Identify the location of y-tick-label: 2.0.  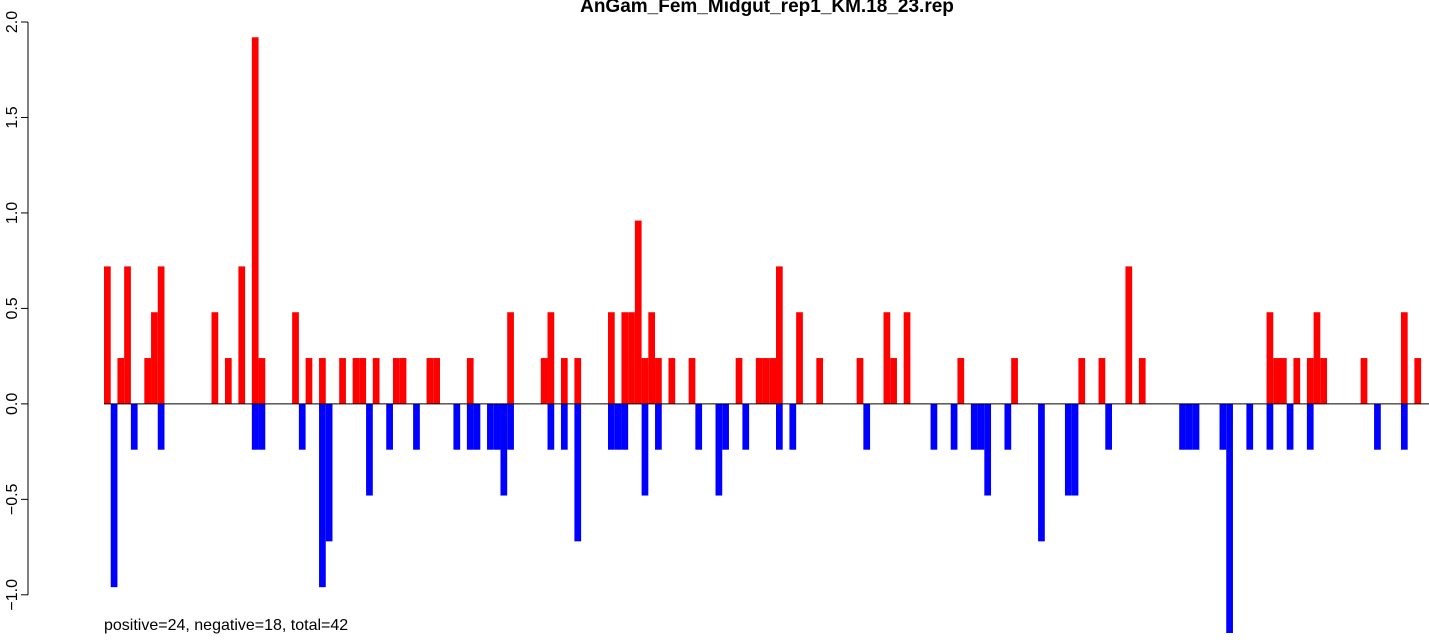
(12, 22).